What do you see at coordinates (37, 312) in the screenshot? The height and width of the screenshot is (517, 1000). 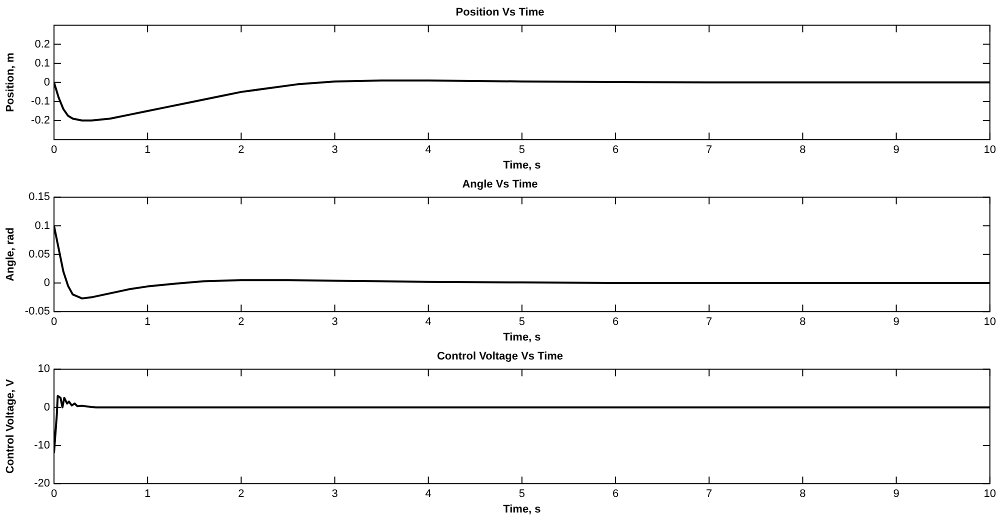 I see `y-tick-label: -0.05` at bounding box center [37, 312].